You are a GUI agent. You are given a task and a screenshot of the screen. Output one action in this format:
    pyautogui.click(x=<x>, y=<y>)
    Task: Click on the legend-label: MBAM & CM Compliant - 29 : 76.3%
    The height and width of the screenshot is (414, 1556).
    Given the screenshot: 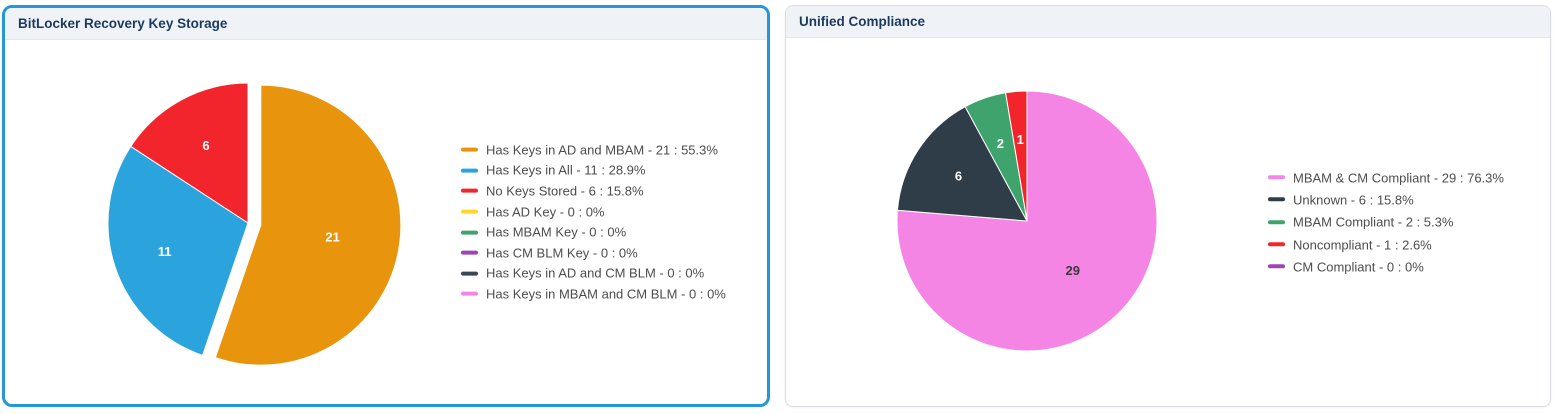 What is the action you would take?
    pyautogui.click(x=1398, y=177)
    